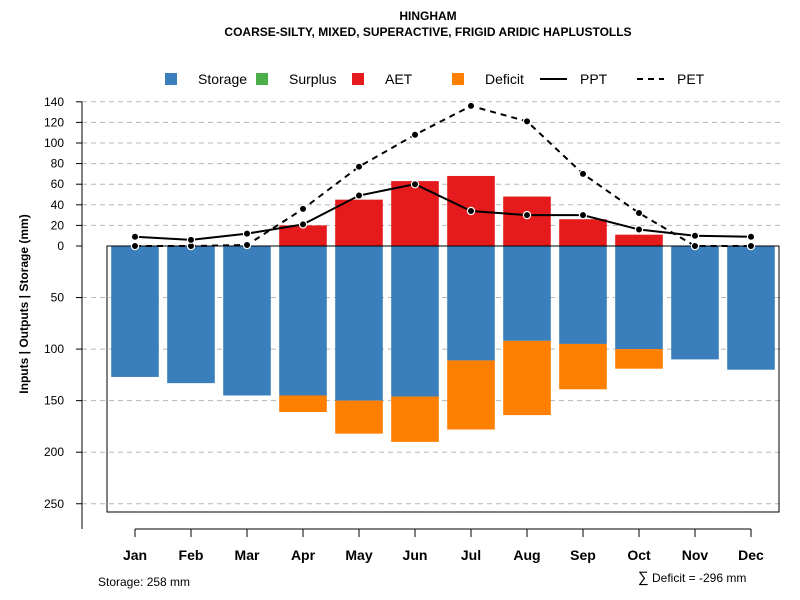 The width and height of the screenshot is (800, 600). What do you see at coordinates (54, 452) in the screenshot?
I see `y-tick-label: 200` at bounding box center [54, 452].